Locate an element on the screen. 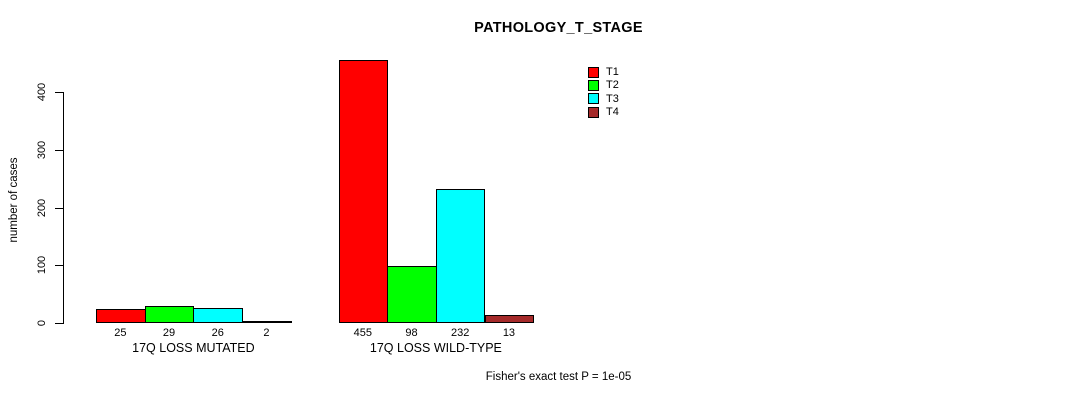 This screenshot has width=1090, height=400. legend-item-t3: T3 is located at coordinates (603, 99).